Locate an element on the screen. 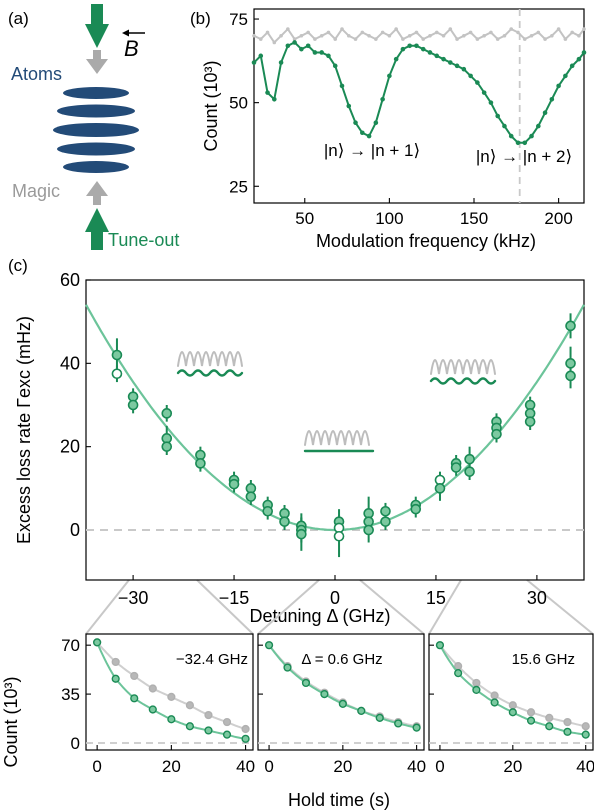 Image resolution: width=594 pixels, height=812 pixels. hold-xlabel: Hold time (s) is located at coordinates (339, 800).